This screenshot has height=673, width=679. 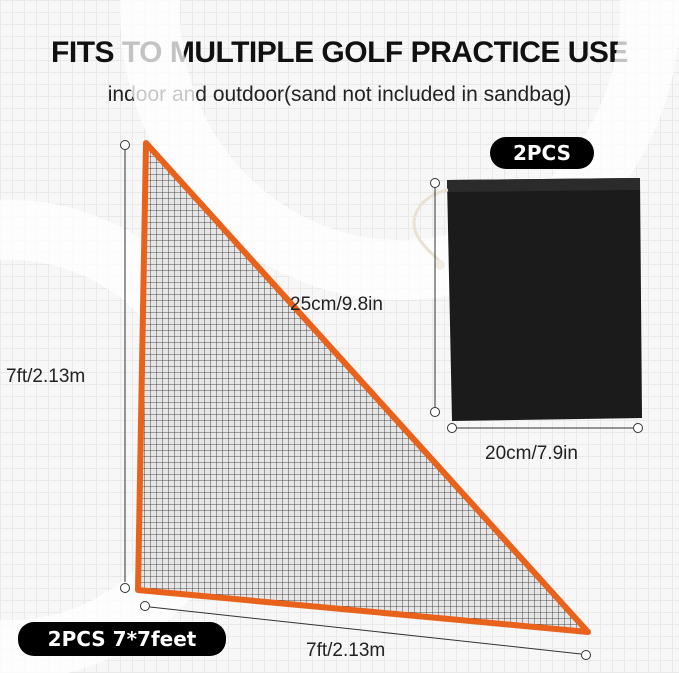 I want to click on bag-height-label: 25cm/9.8in, so click(x=336, y=304).